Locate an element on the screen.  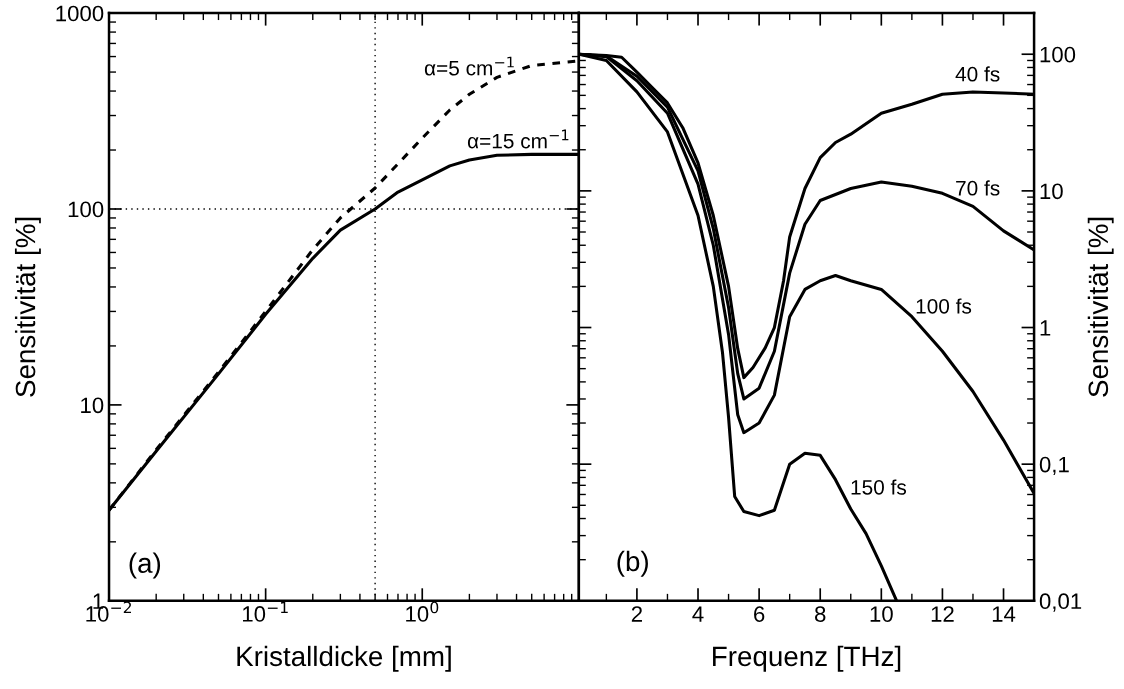
x-axis-title: Kristalldicke [mm] is located at coordinates (344, 658).